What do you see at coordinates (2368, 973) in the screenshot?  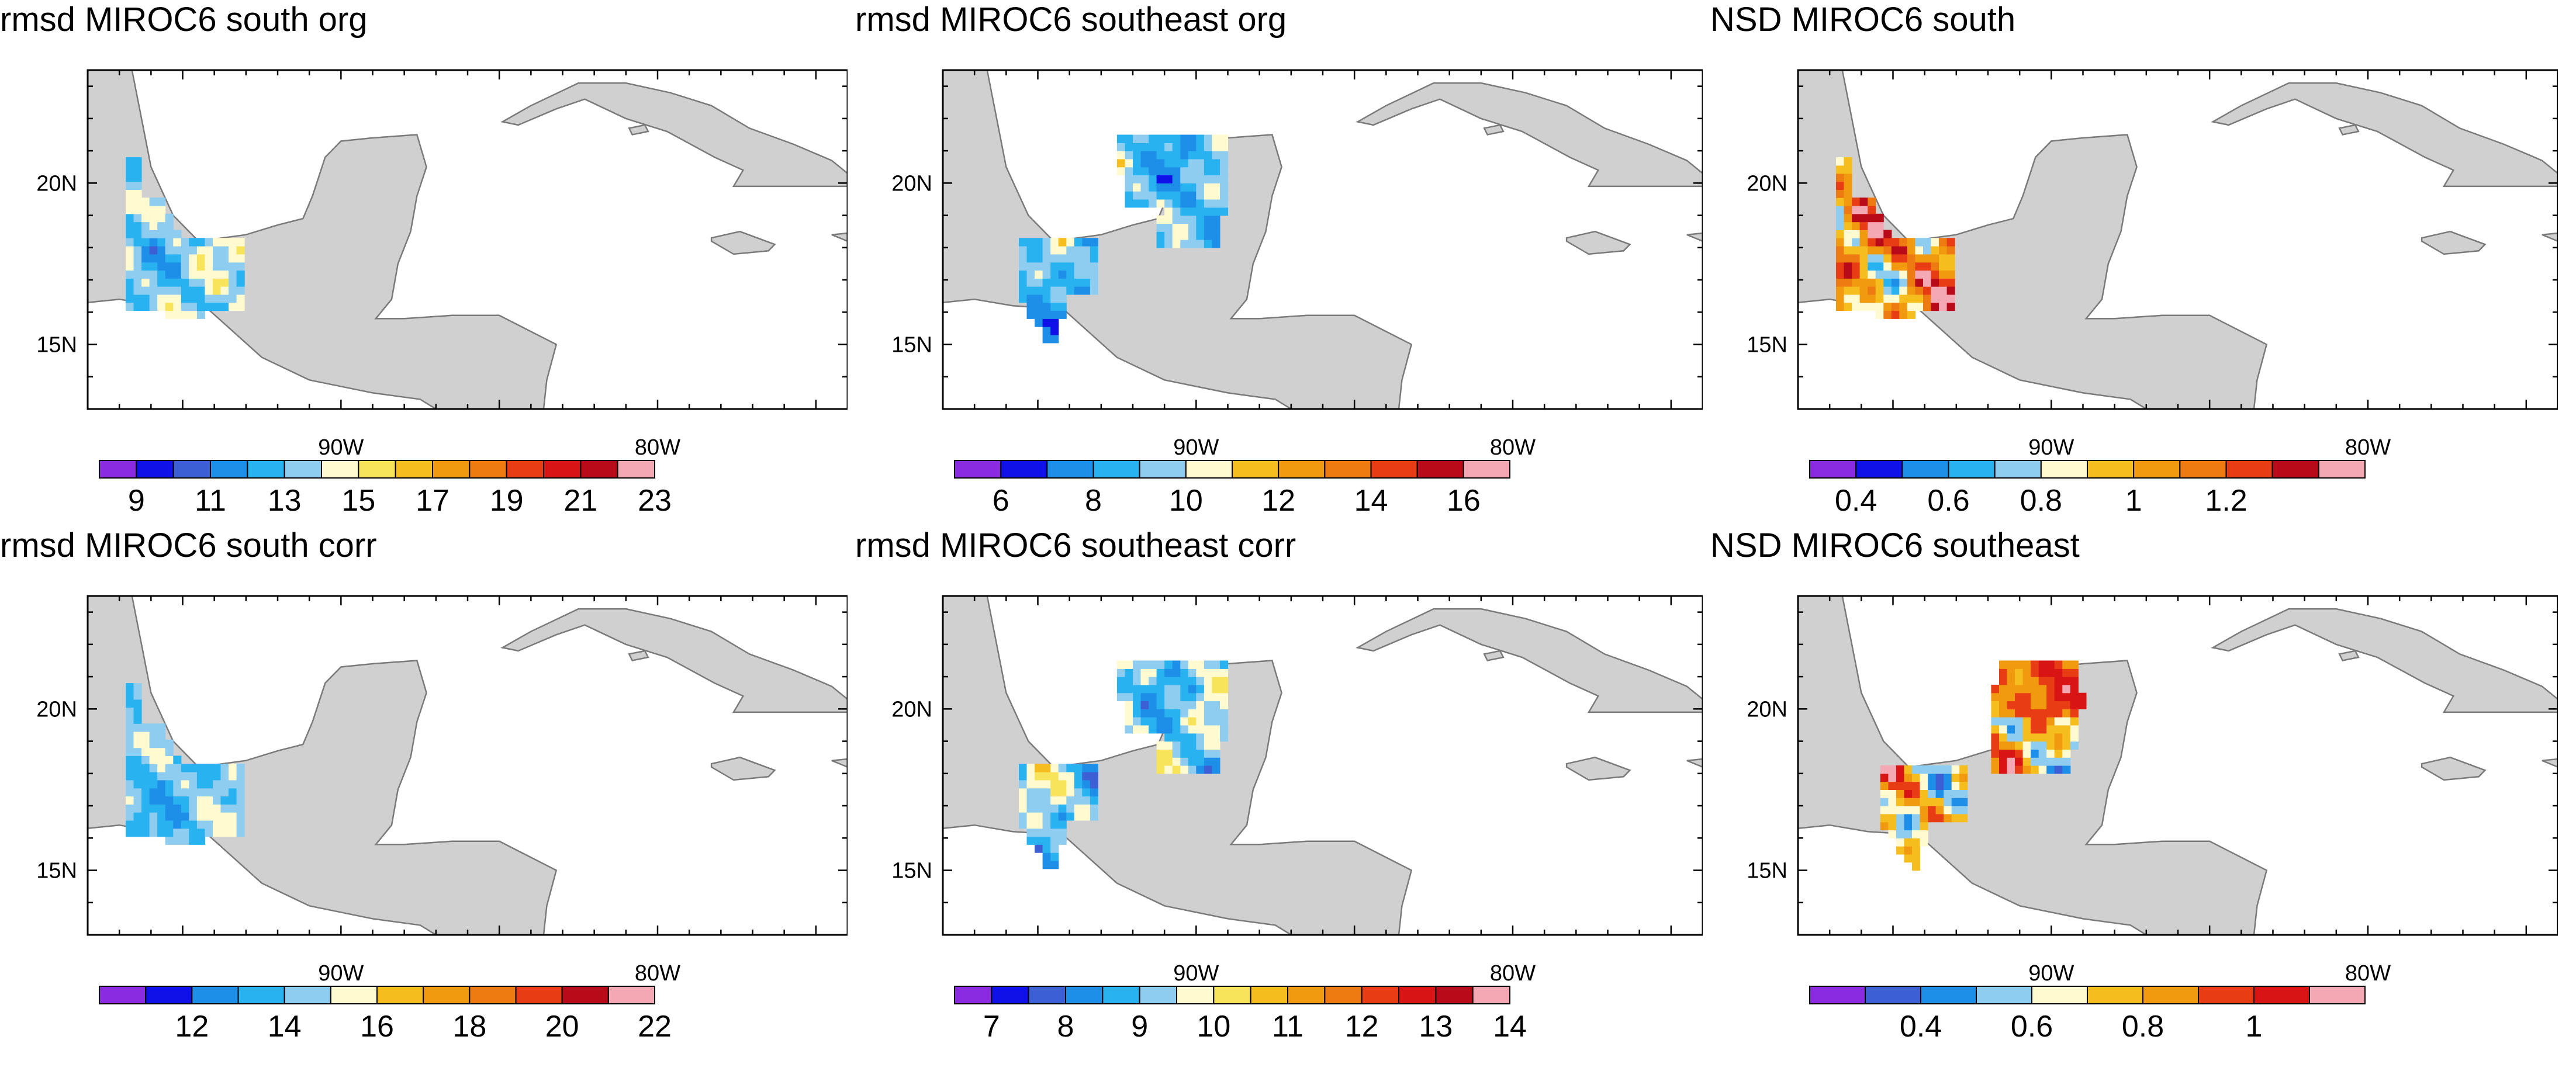 I see `x-tick-label: 80W` at bounding box center [2368, 973].